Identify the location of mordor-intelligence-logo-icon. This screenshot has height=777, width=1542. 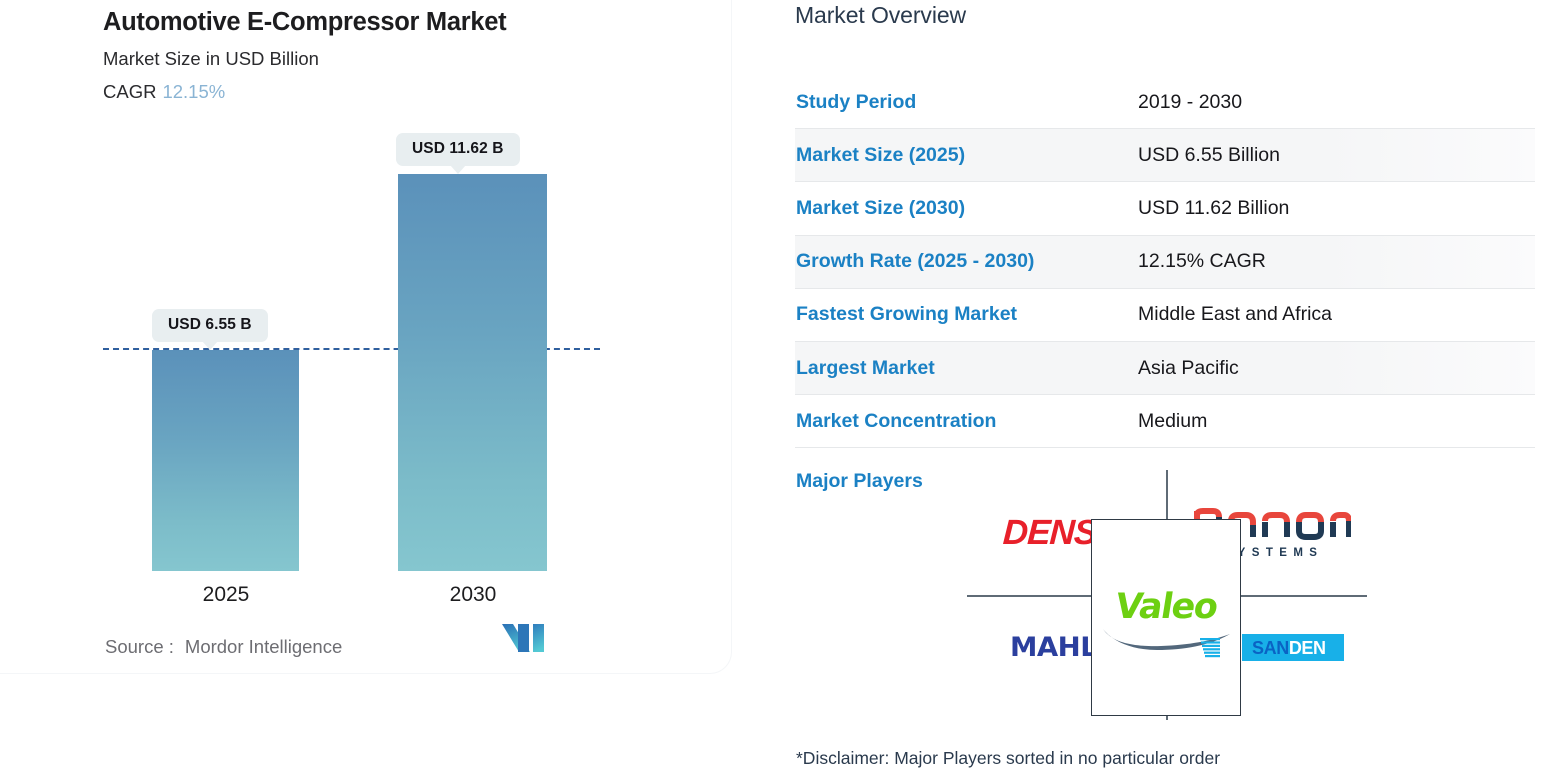
(525, 640).